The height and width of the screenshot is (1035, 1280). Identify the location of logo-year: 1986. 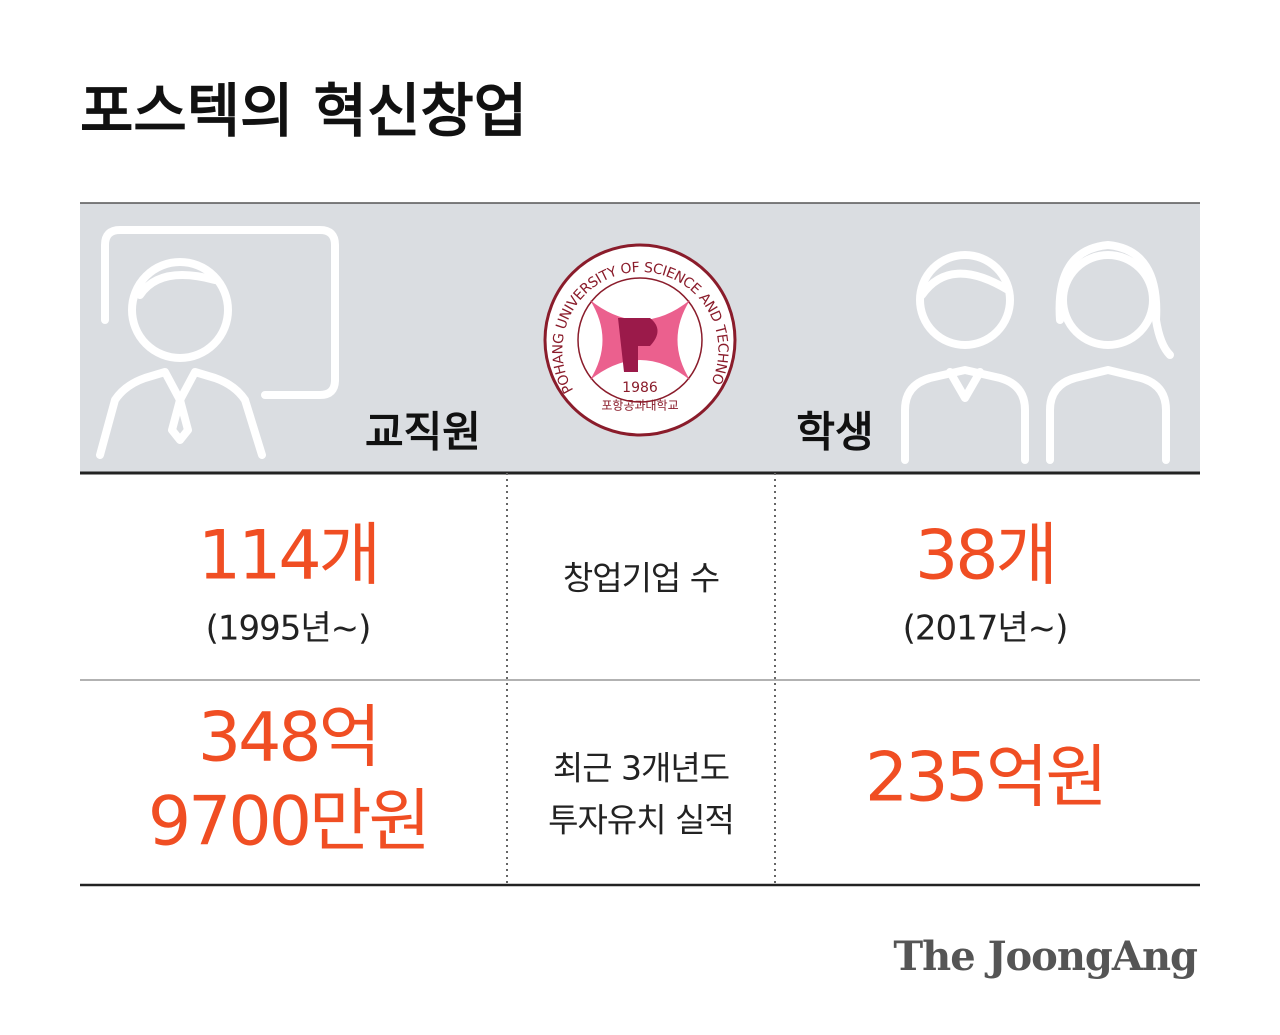
(640, 388).